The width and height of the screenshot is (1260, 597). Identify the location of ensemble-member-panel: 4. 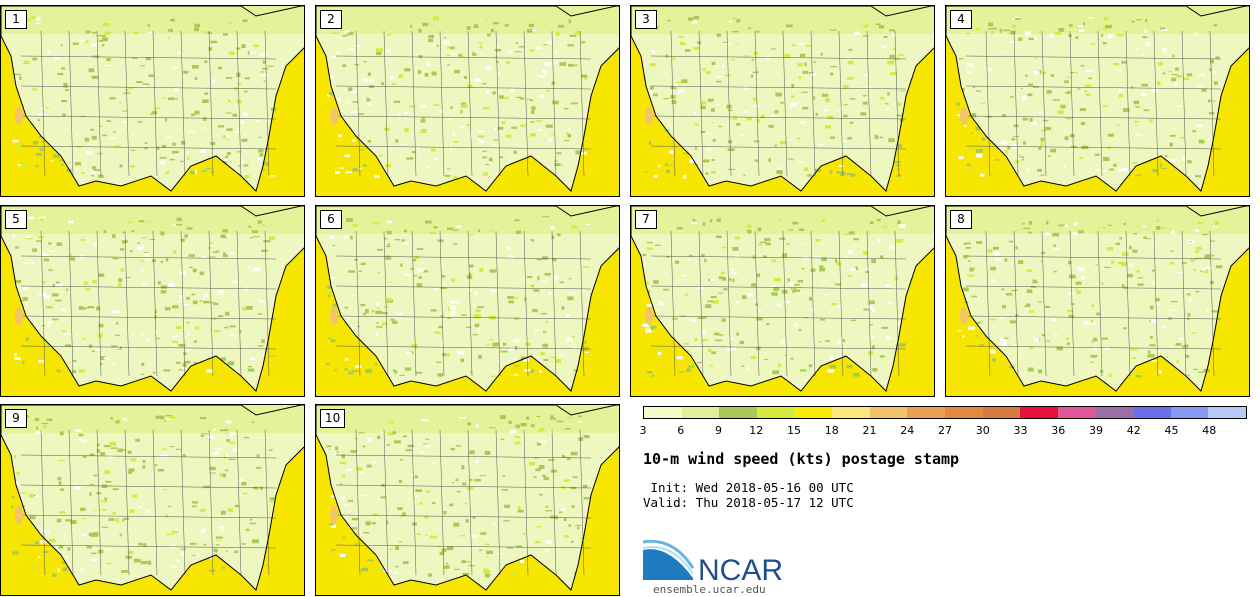
(1097, 101).